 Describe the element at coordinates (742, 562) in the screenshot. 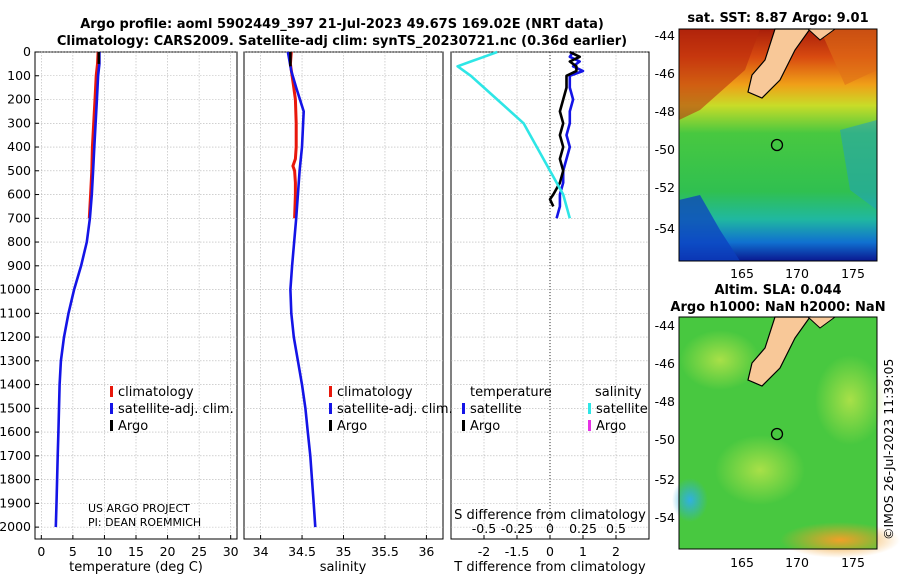

I see `sla-xtick: 165` at that location.